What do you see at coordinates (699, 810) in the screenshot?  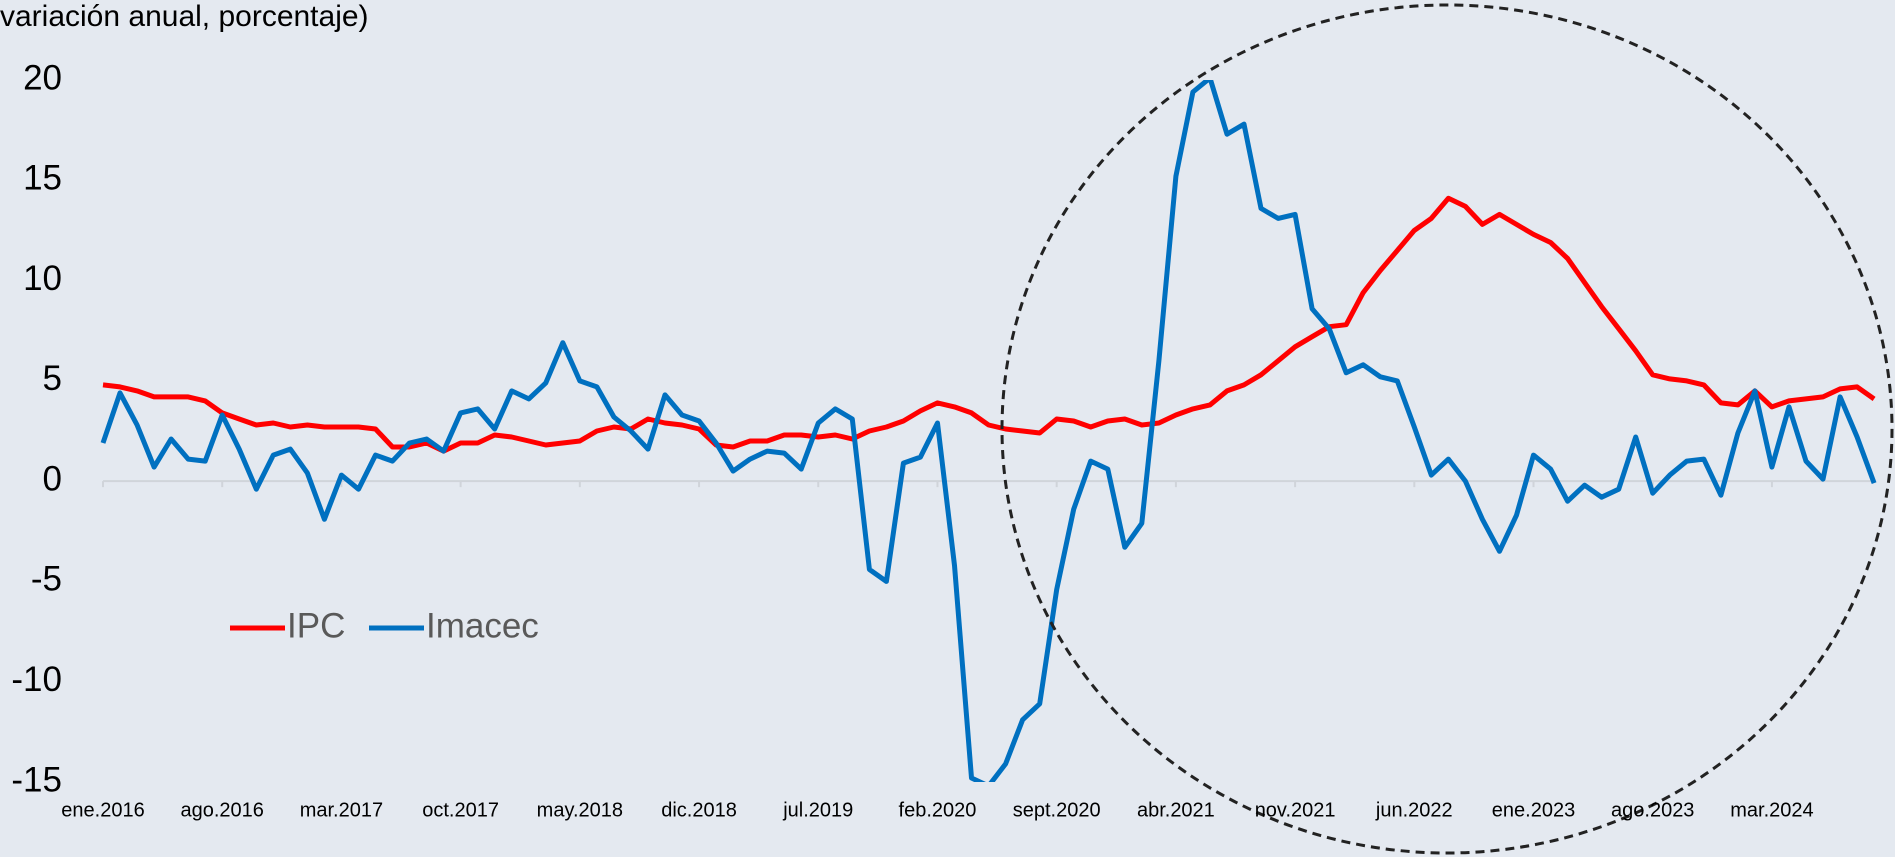 I see `x-tick-label: dic.2018` at bounding box center [699, 810].